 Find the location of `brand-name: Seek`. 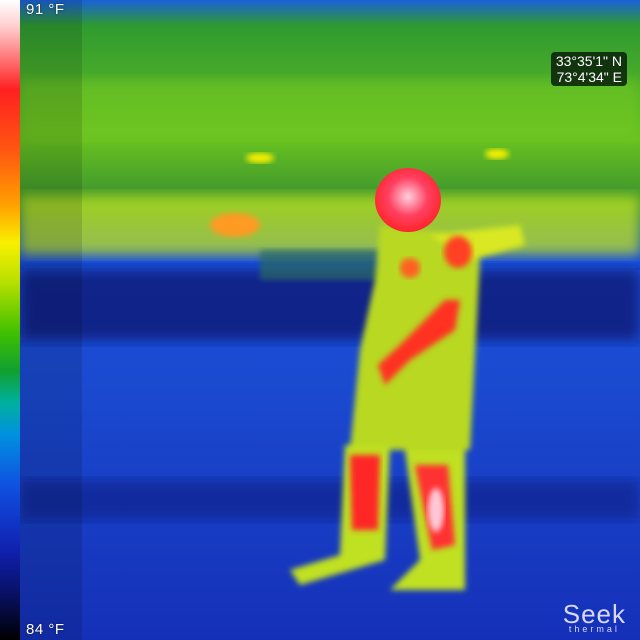

brand-name: Seek is located at coordinates (594, 614).